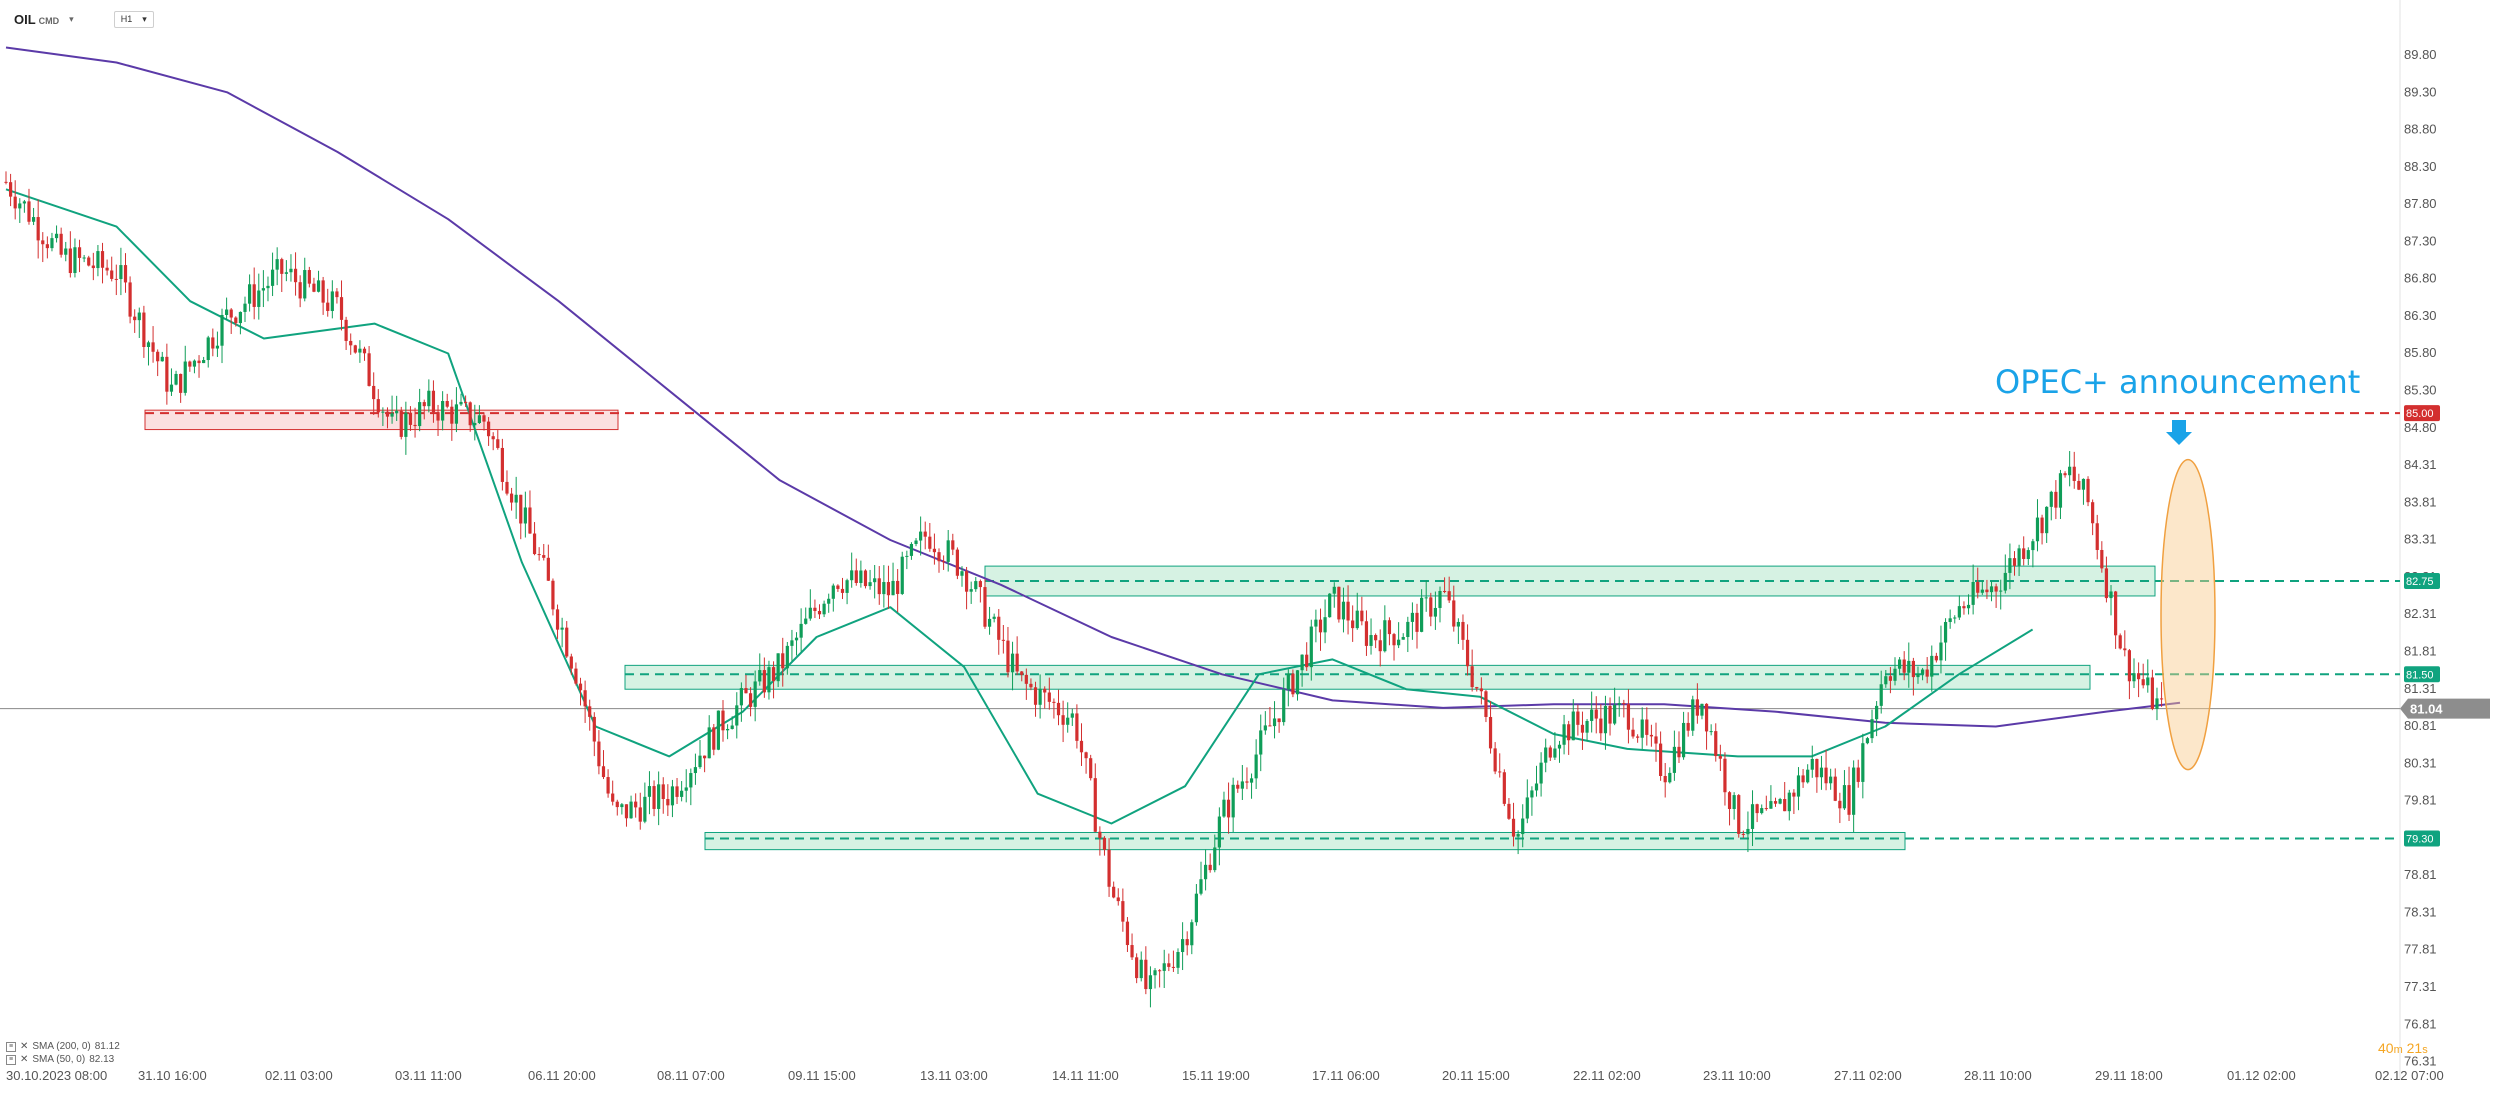 The image size is (2506, 1093). Describe the element at coordinates (2403, 1048) in the screenshot. I see `candle-countdown: 40m 21s` at that location.